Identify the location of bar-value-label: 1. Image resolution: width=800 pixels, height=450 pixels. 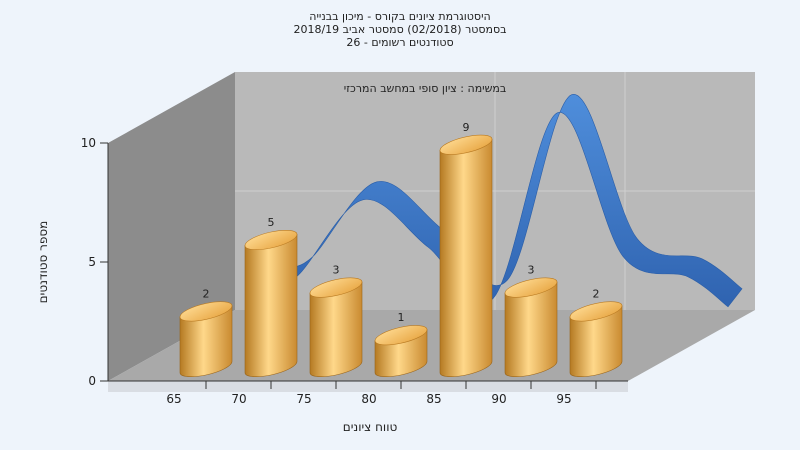
(401, 317).